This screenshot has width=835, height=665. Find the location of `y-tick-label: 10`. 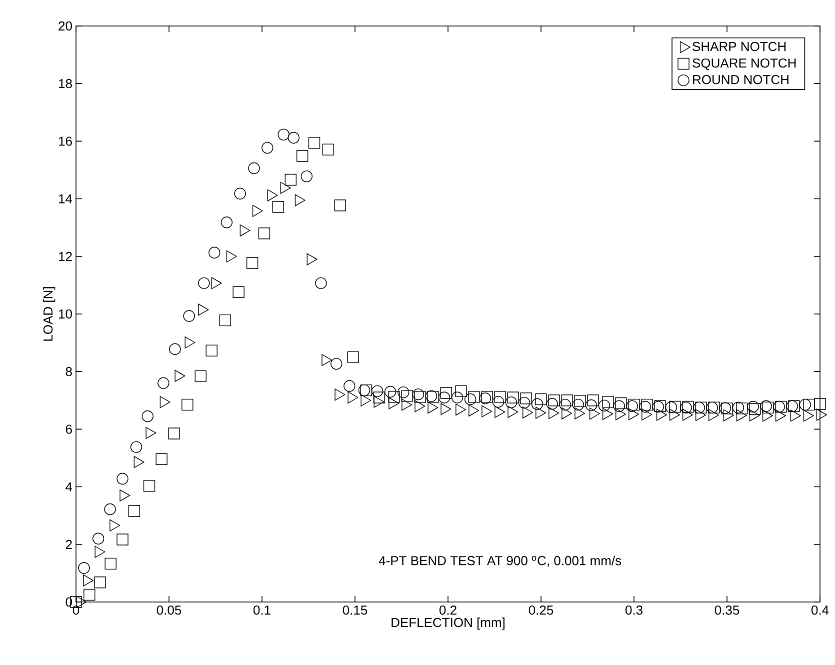

y-tick-label: 10 is located at coordinates (65, 314).